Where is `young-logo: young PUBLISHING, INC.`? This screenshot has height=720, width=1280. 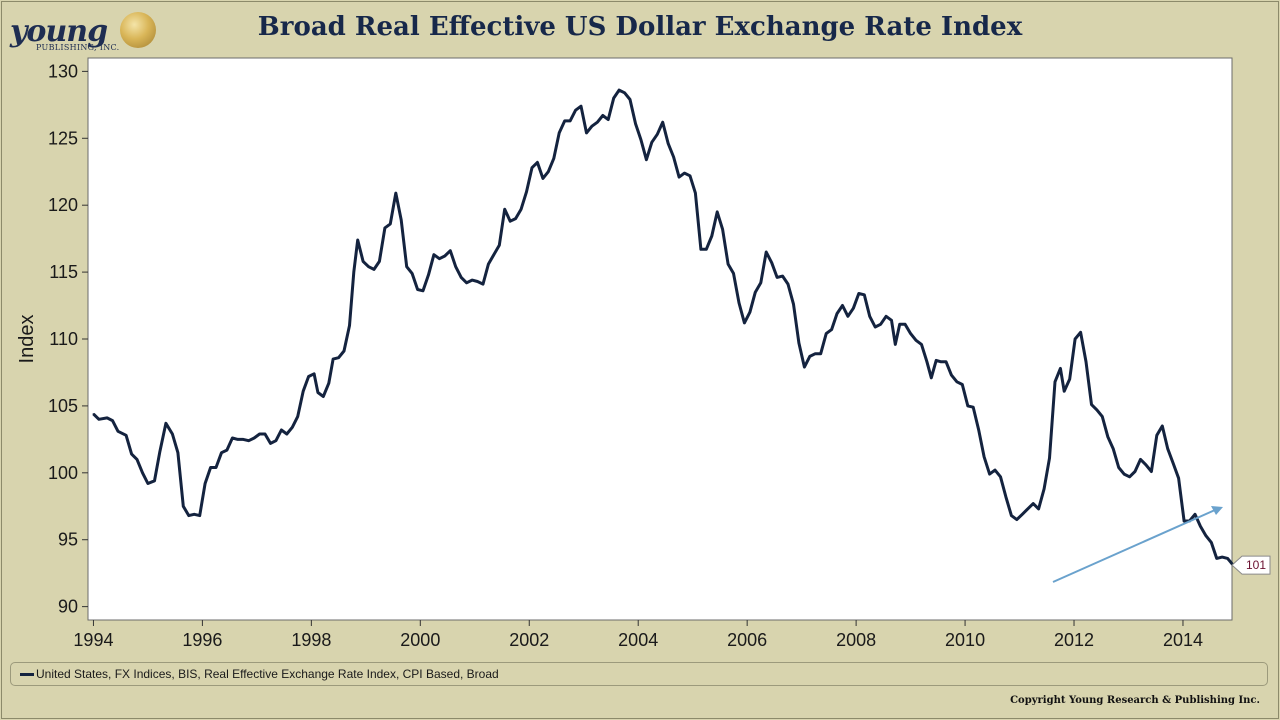 young-logo: young PUBLISHING, INC. is located at coordinates (82, 34).